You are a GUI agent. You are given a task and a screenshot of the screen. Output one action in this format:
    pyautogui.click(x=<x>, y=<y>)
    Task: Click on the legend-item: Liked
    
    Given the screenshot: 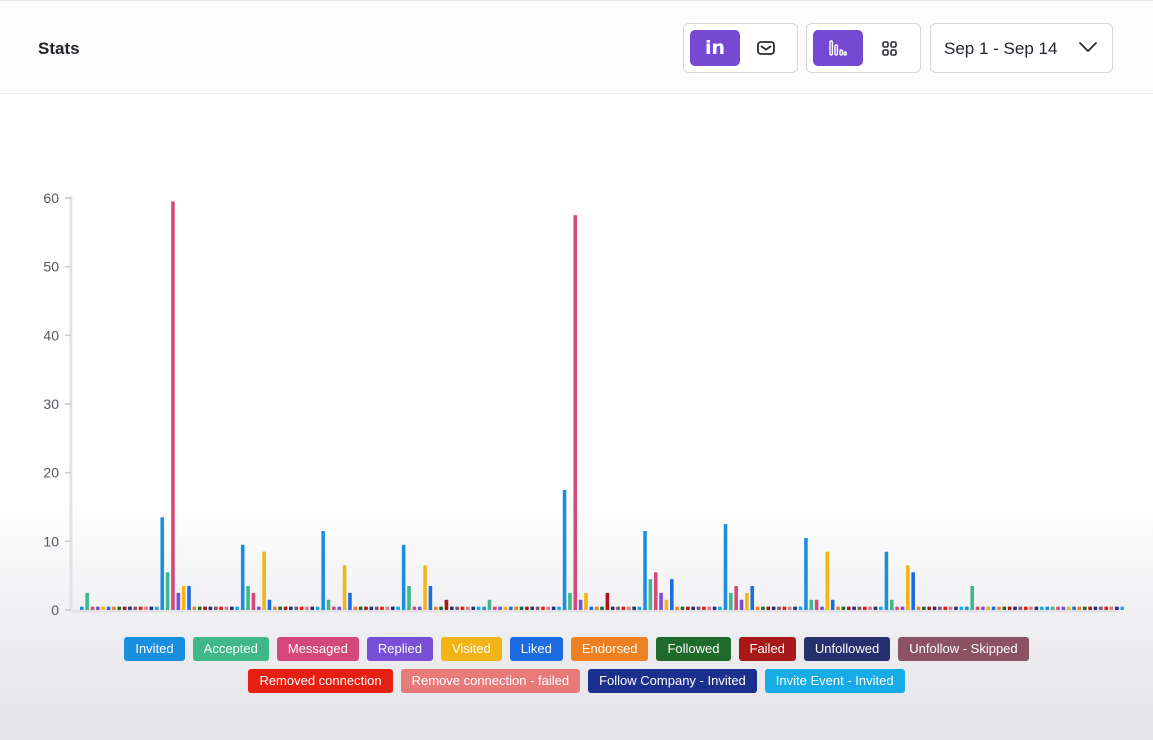 What is the action you would take?
    pyautogui.click(x=536, y=649)
    